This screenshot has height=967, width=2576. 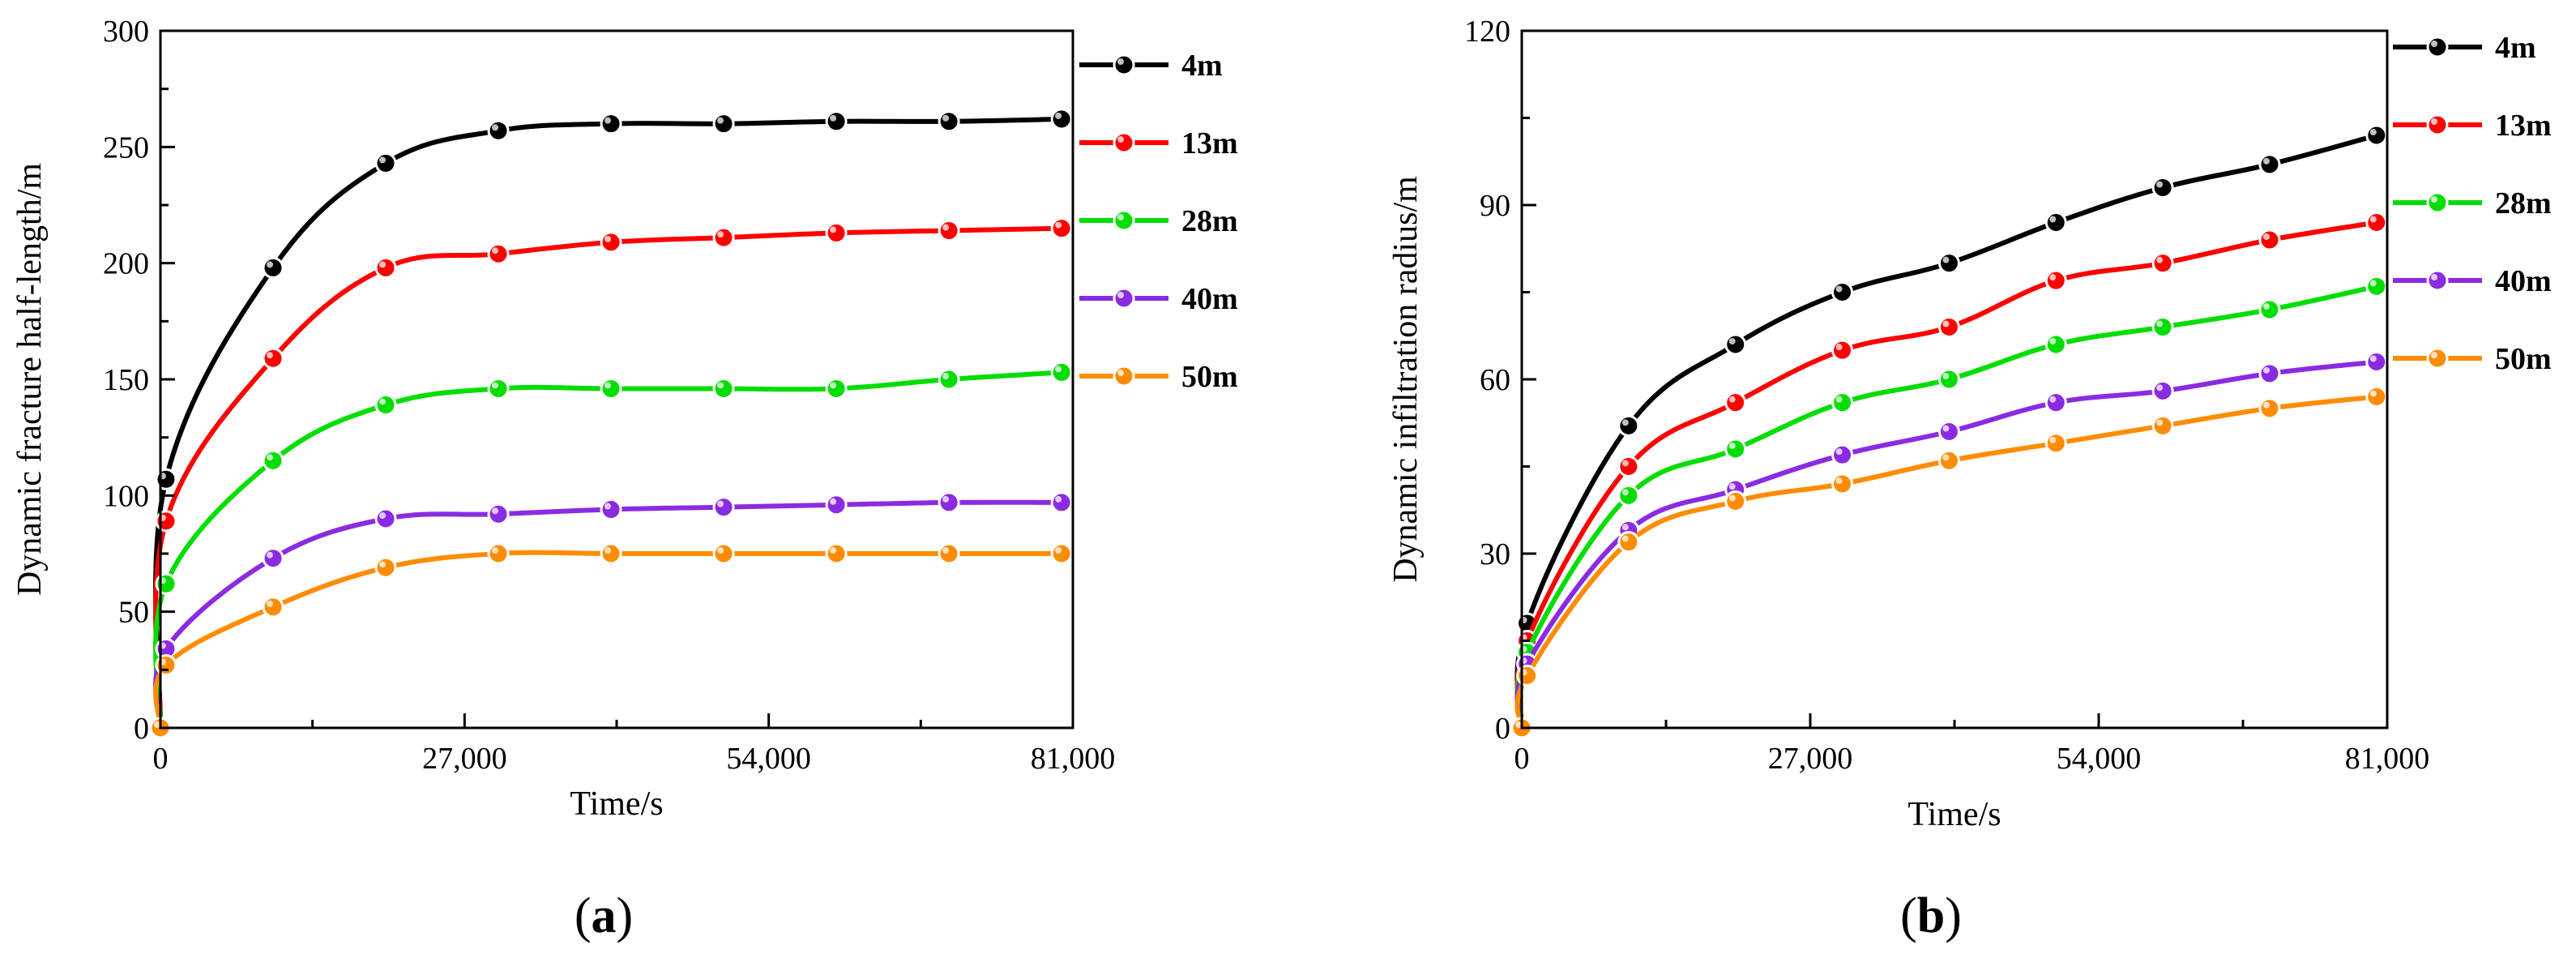 I want to click on panel-a-legend-marker-shine-50m, so click(x=1120, y=373).